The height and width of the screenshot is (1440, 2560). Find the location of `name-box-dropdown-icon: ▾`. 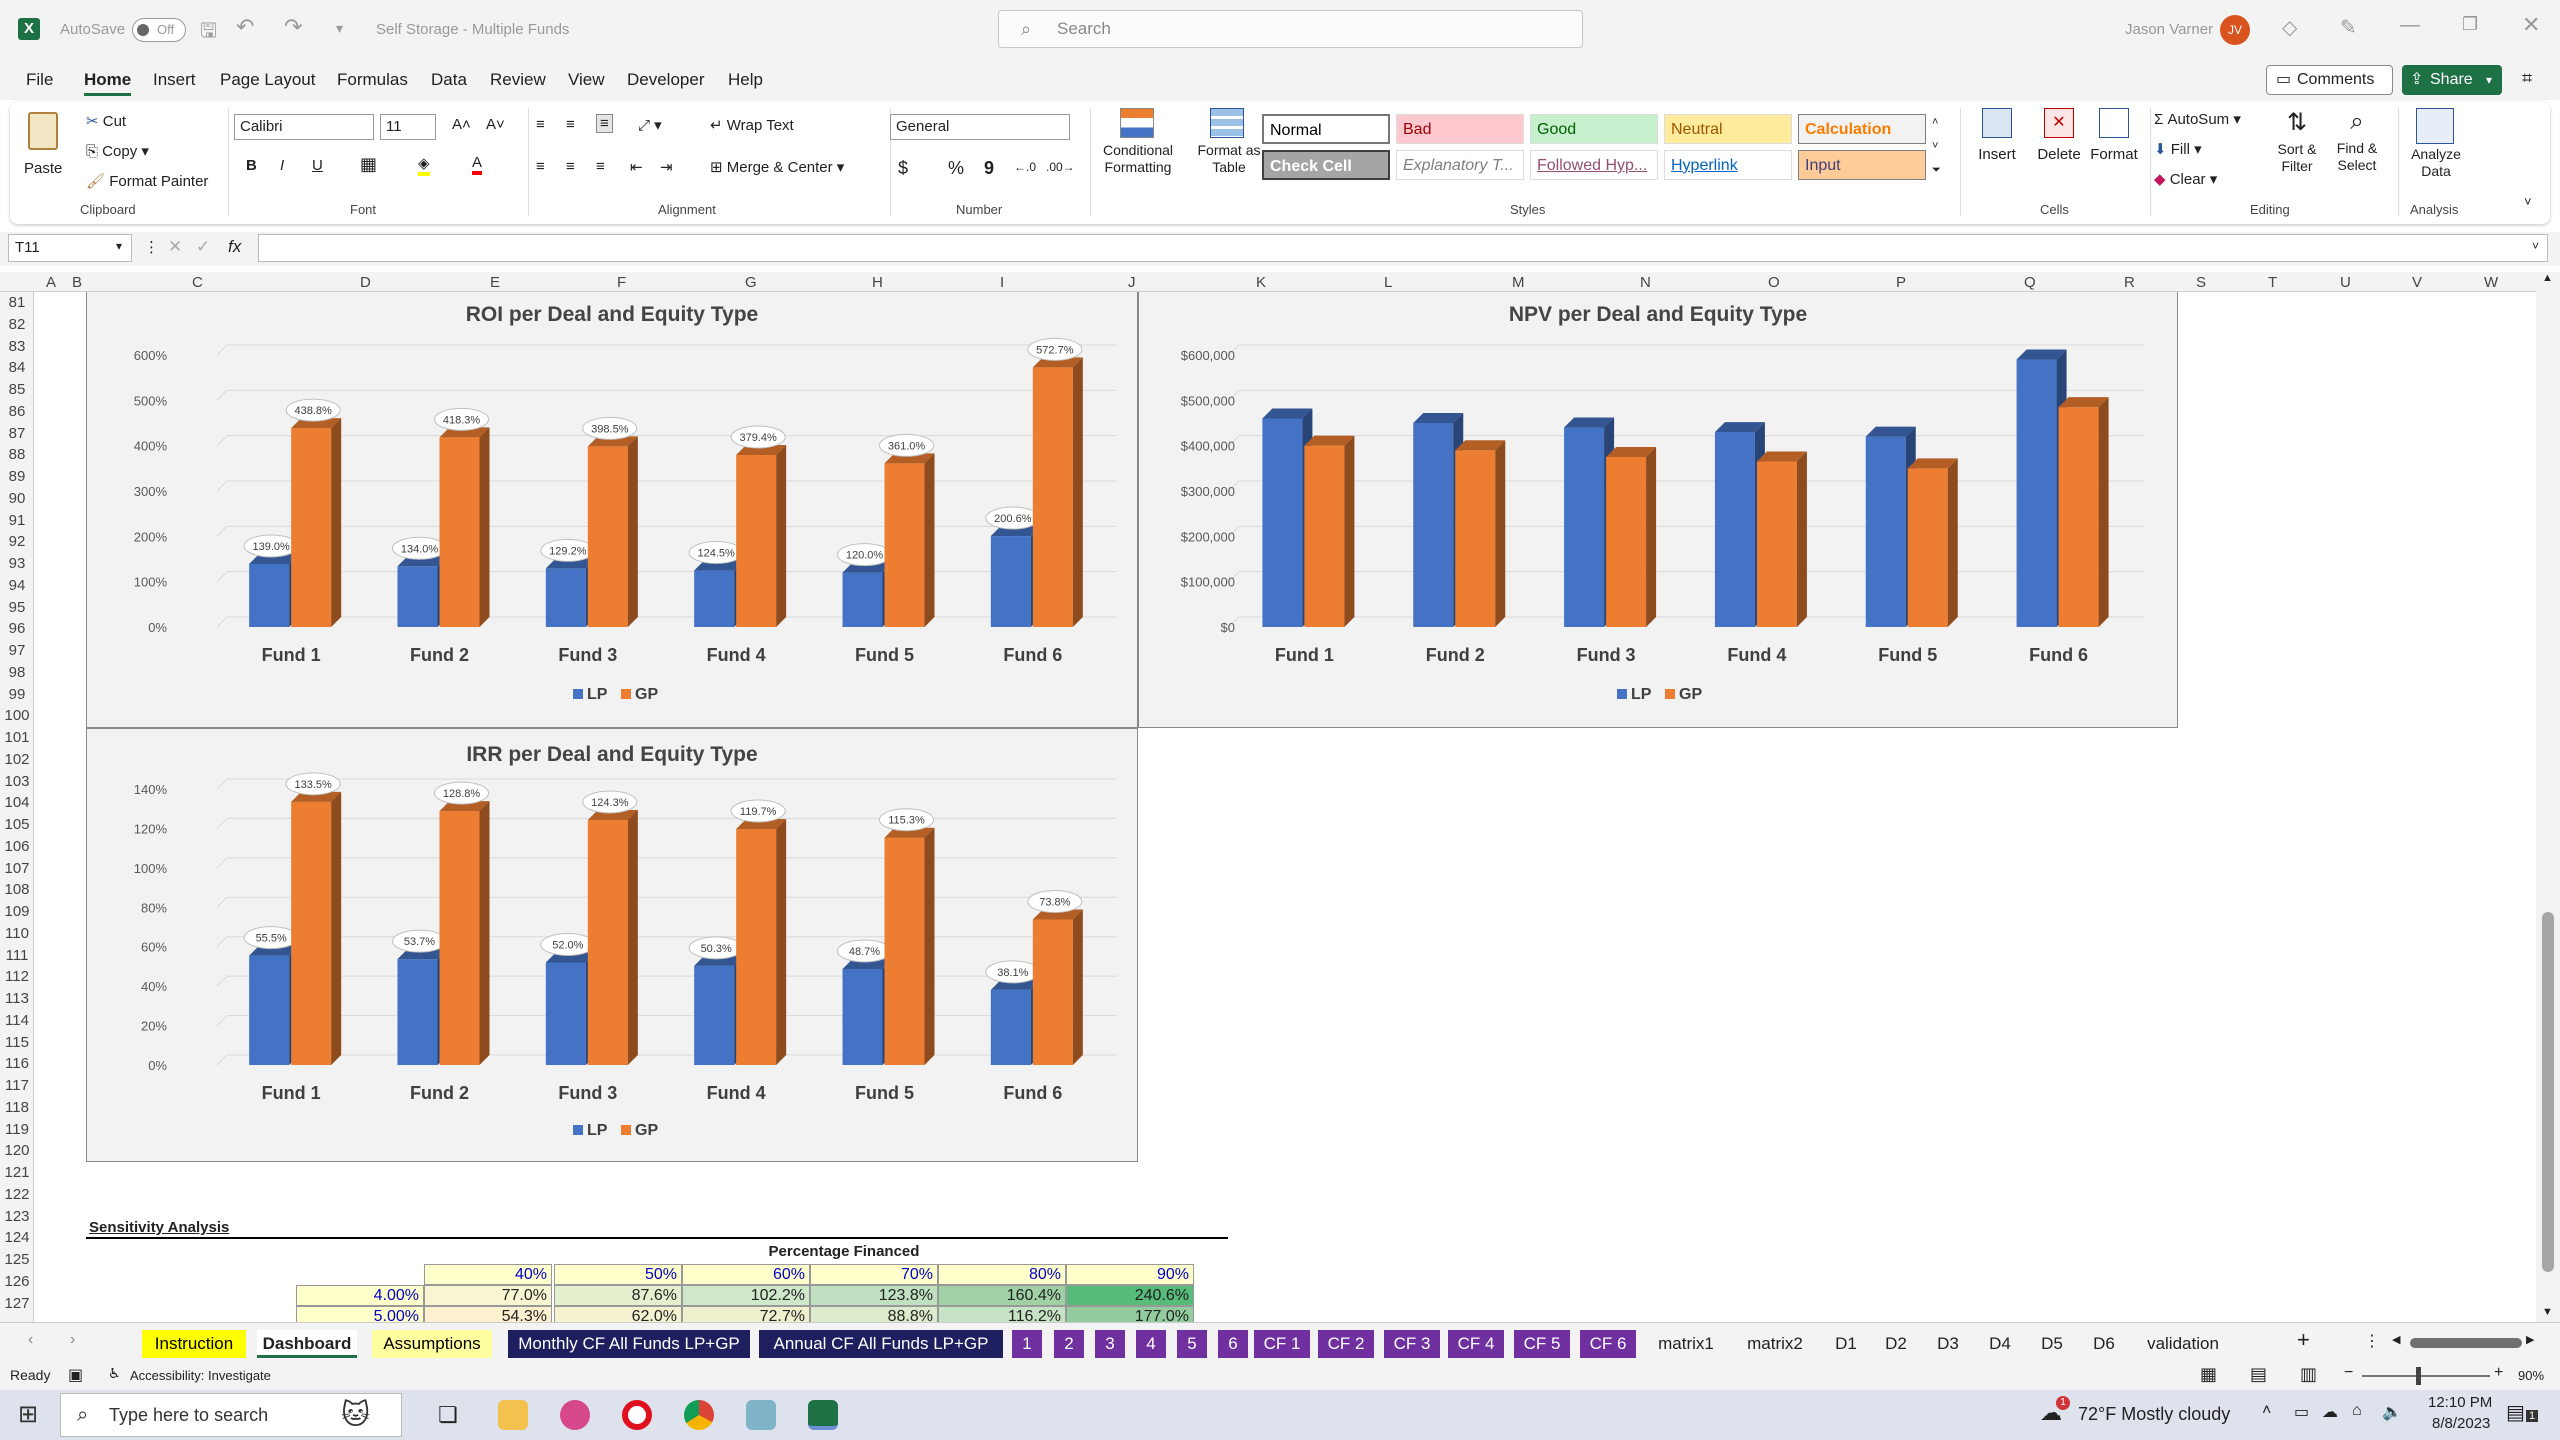

name-box-dropdown-icon: ▾ is located at coordinates (119, 246).